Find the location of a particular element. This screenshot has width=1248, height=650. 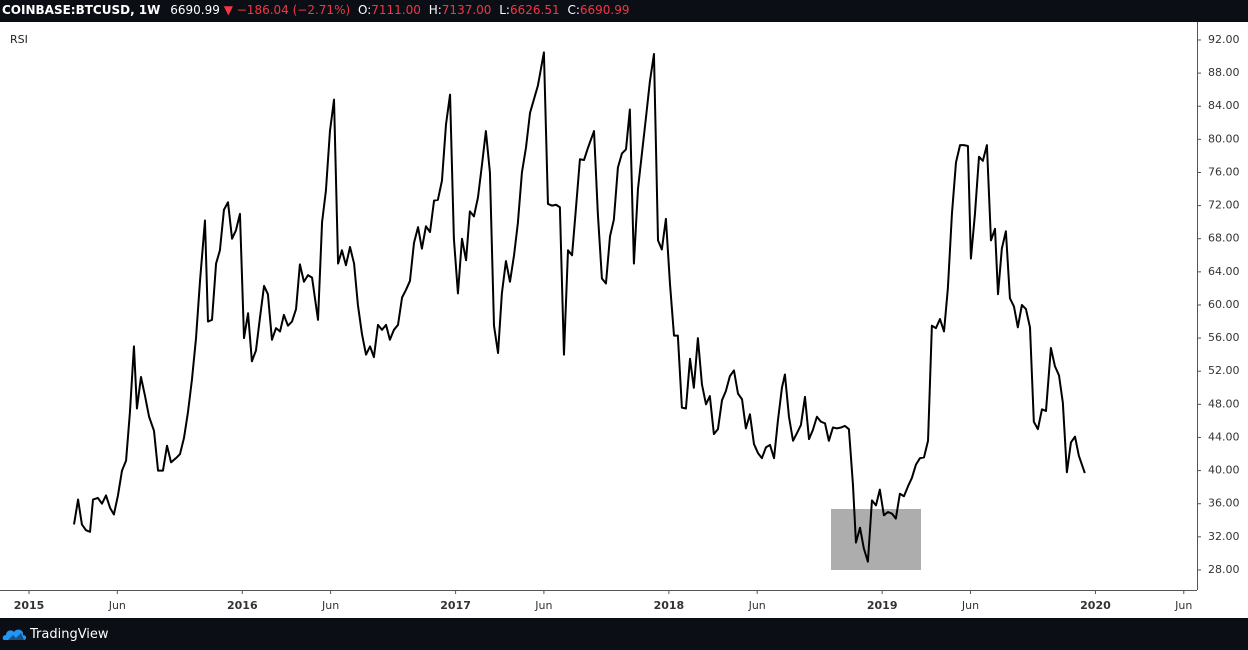

y-tick-label: 40.00 is located at coordinates (1224, 470).